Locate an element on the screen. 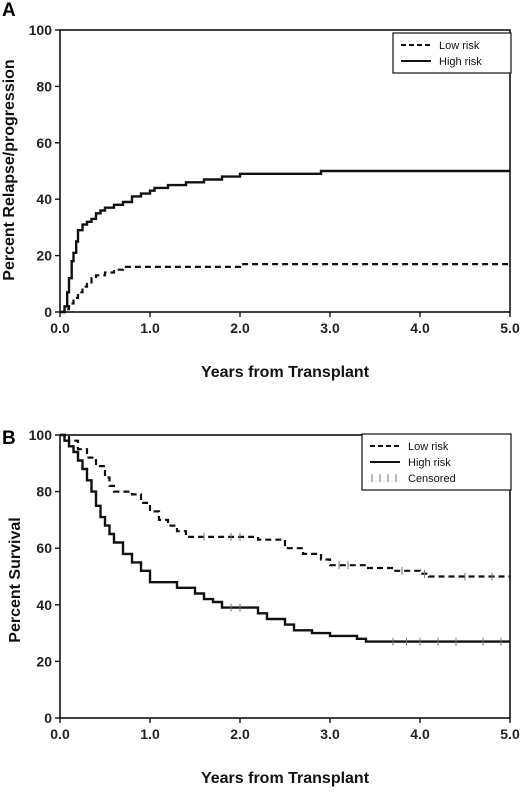 This screenshot has height=793, width=520. panel-label: B is located at coordinates (9, 438).